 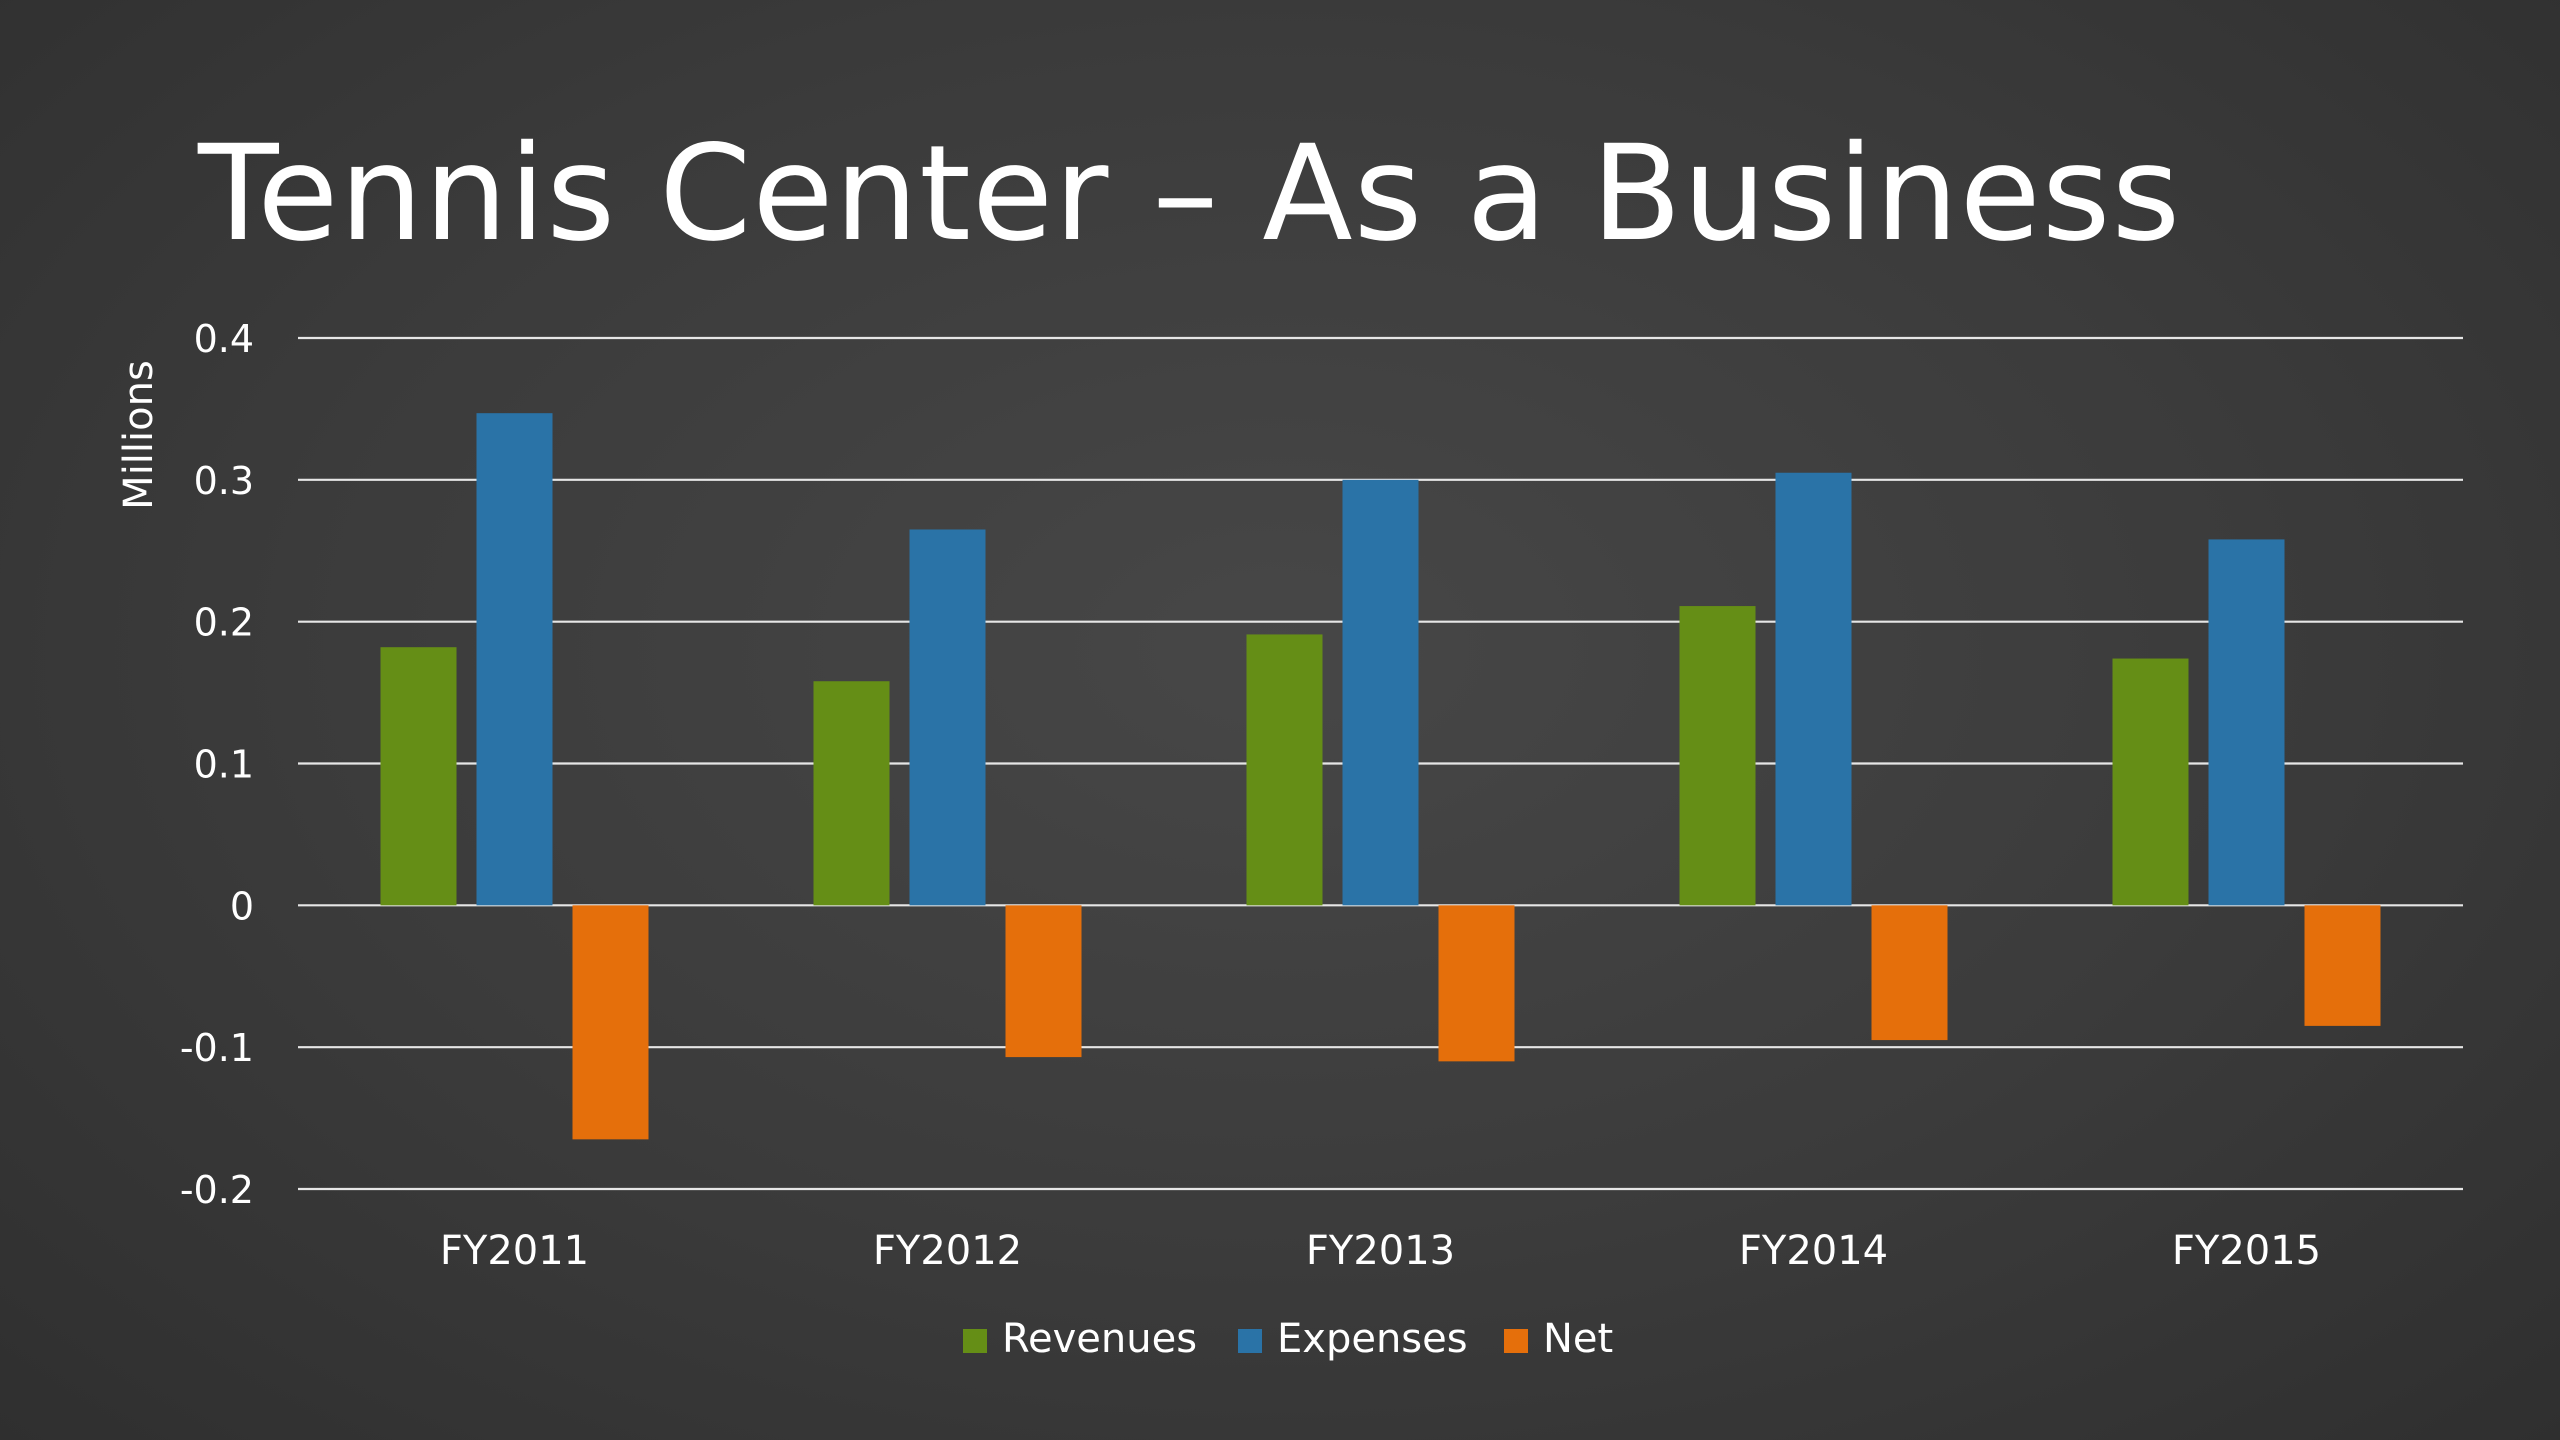 What do you see at coordinates (514, 1251) in the screenshot?
I see `x-category-label: FY2011` at bounding box center [514, 1251].